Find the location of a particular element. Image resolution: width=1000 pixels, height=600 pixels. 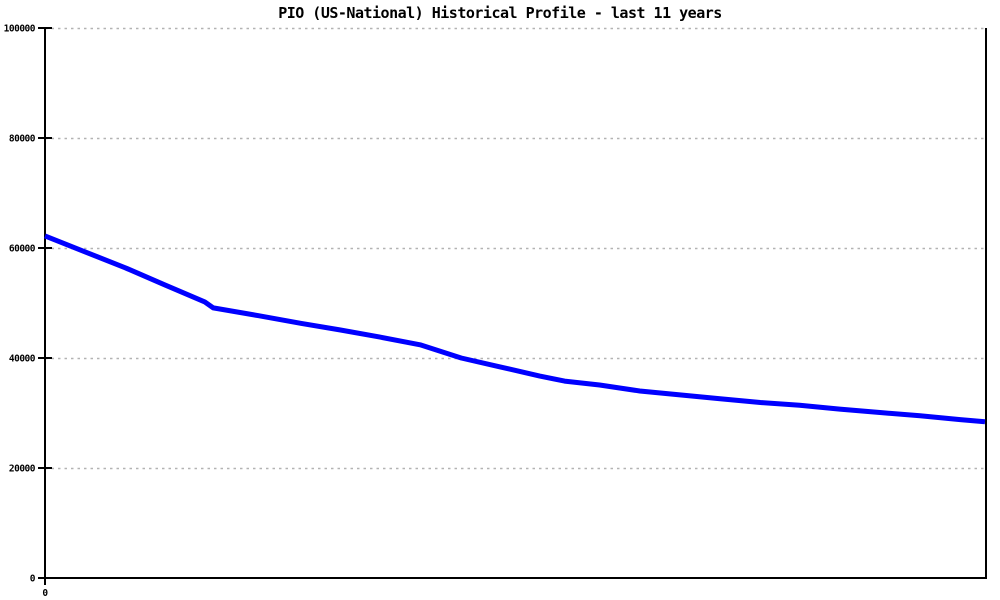

y-axis-tick-label: 60000 is located at coordinates (22, 249).